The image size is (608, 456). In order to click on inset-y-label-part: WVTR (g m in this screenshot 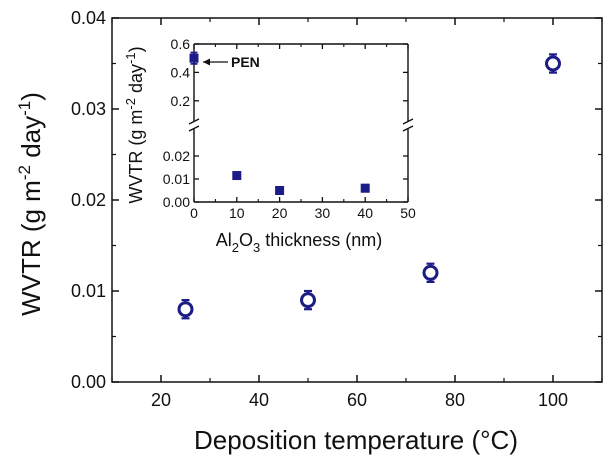, I will do `click(136, 157)`.